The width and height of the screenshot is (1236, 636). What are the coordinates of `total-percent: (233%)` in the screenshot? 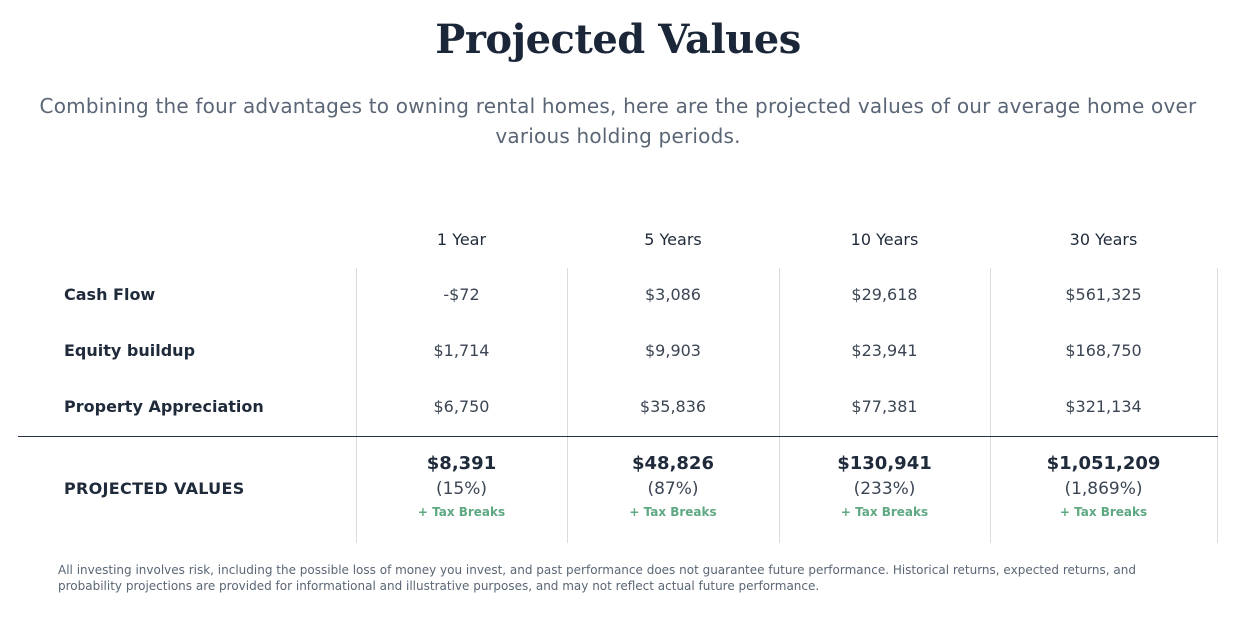 It's located at (884, 489).